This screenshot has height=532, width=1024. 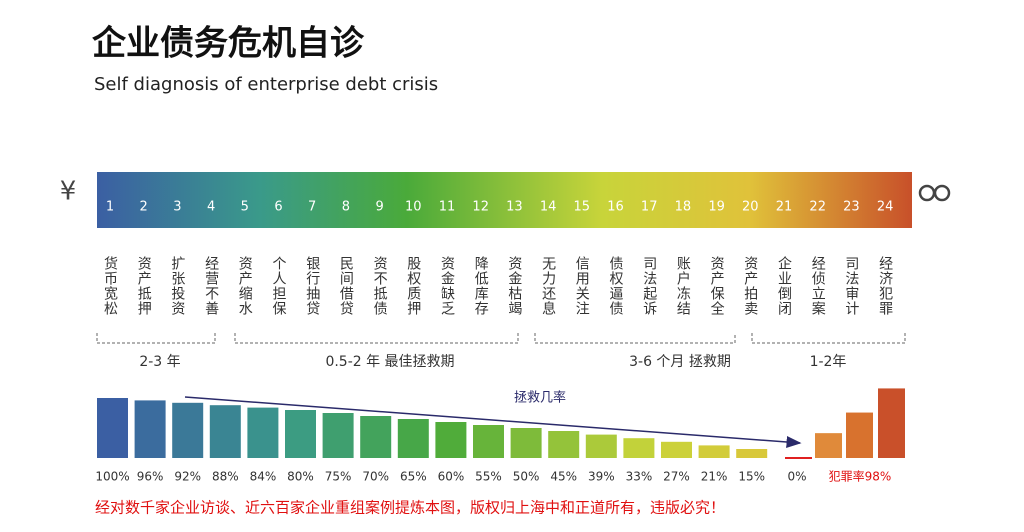 I want to click on stage-number: 21, so click(x=784, y=207).